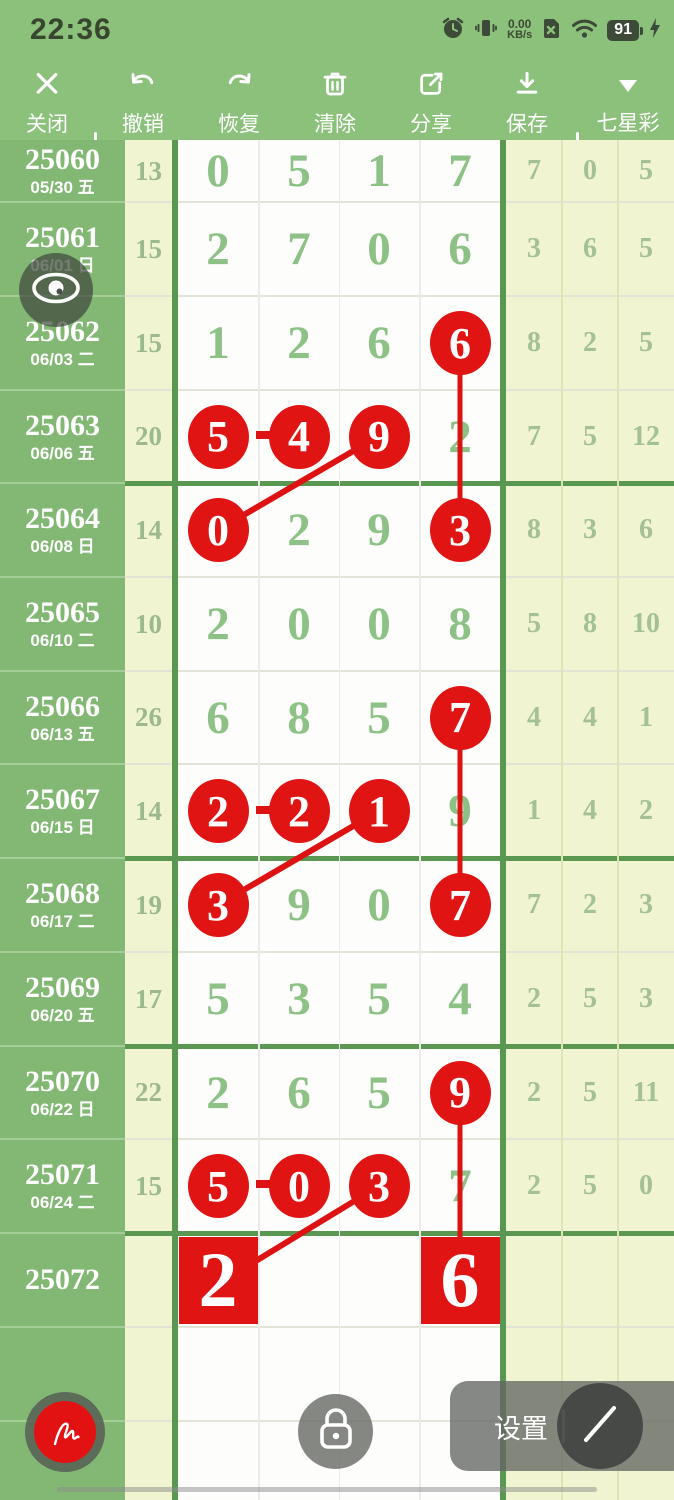  I want to click on clear-button: 清除, so click(335, 100).